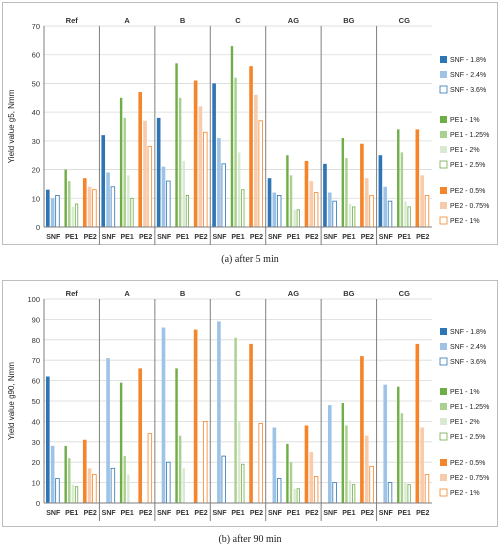 This screenshot has height=550, width=500. Describe the element at coordinates (468, 60) in the screenshot. I see `legend-label: SNF - 1.8%` at that location.